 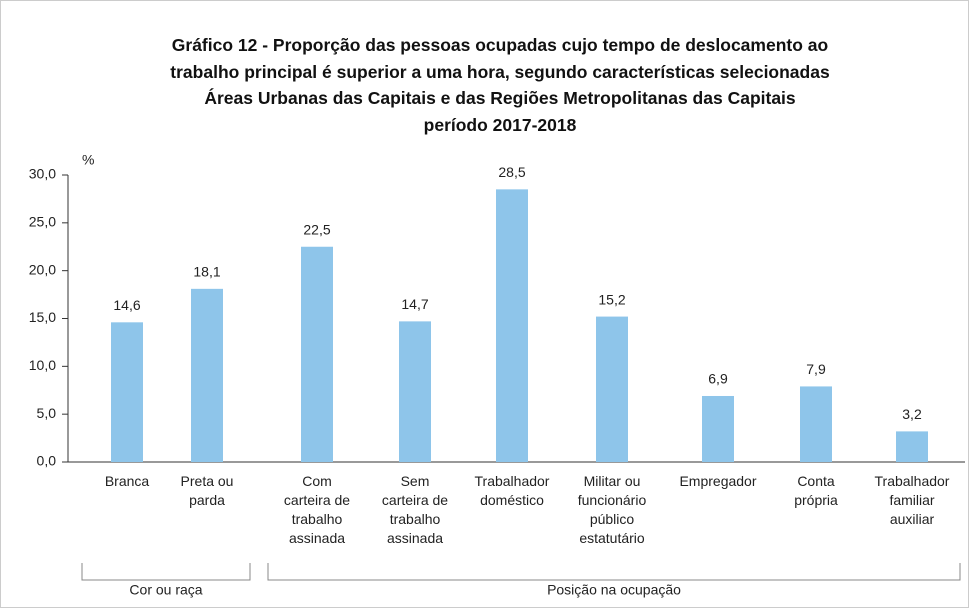 I want to click on y-tick-label: 20,0, so click(x=42, y=269).